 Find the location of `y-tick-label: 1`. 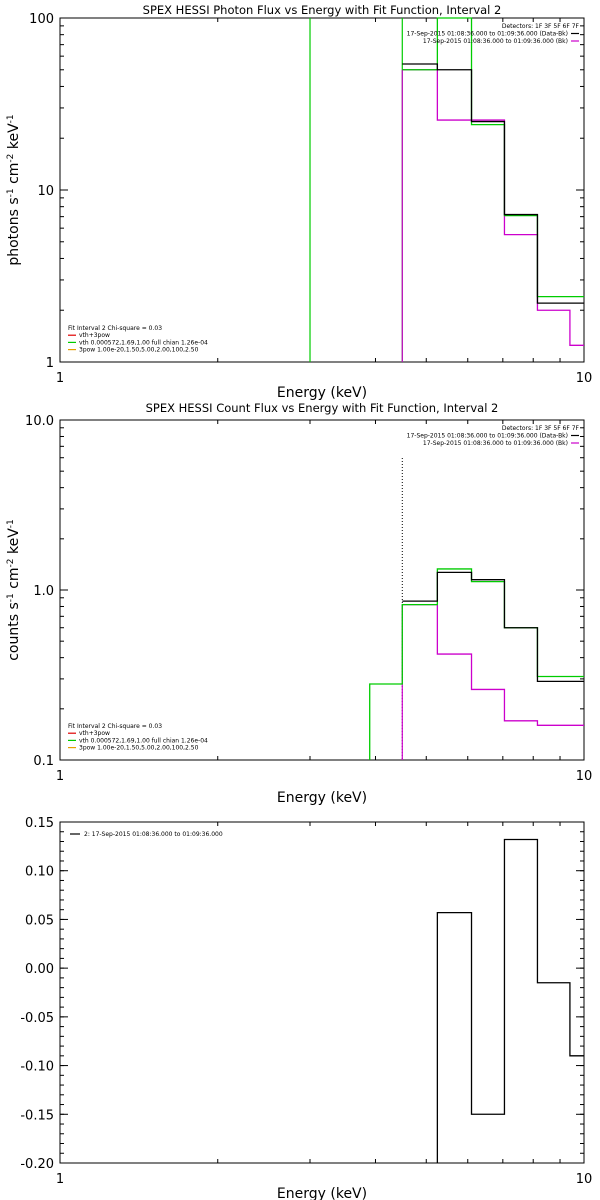

y-tick-label: 1 is located at coordinates (50, 363).